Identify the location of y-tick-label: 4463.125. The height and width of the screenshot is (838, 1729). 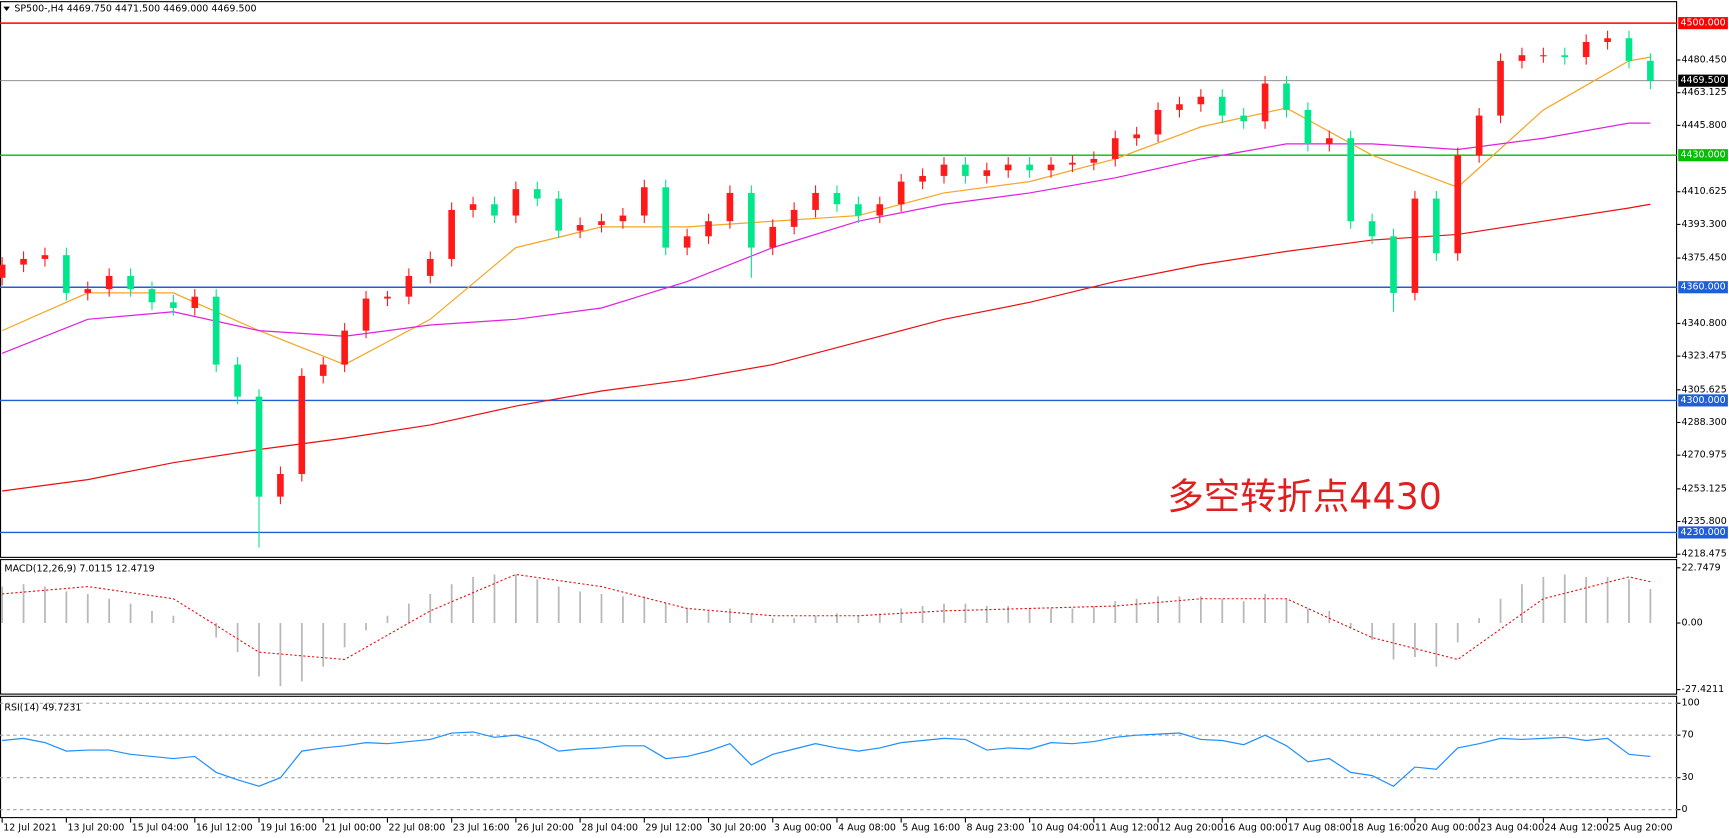
(1704, 92).